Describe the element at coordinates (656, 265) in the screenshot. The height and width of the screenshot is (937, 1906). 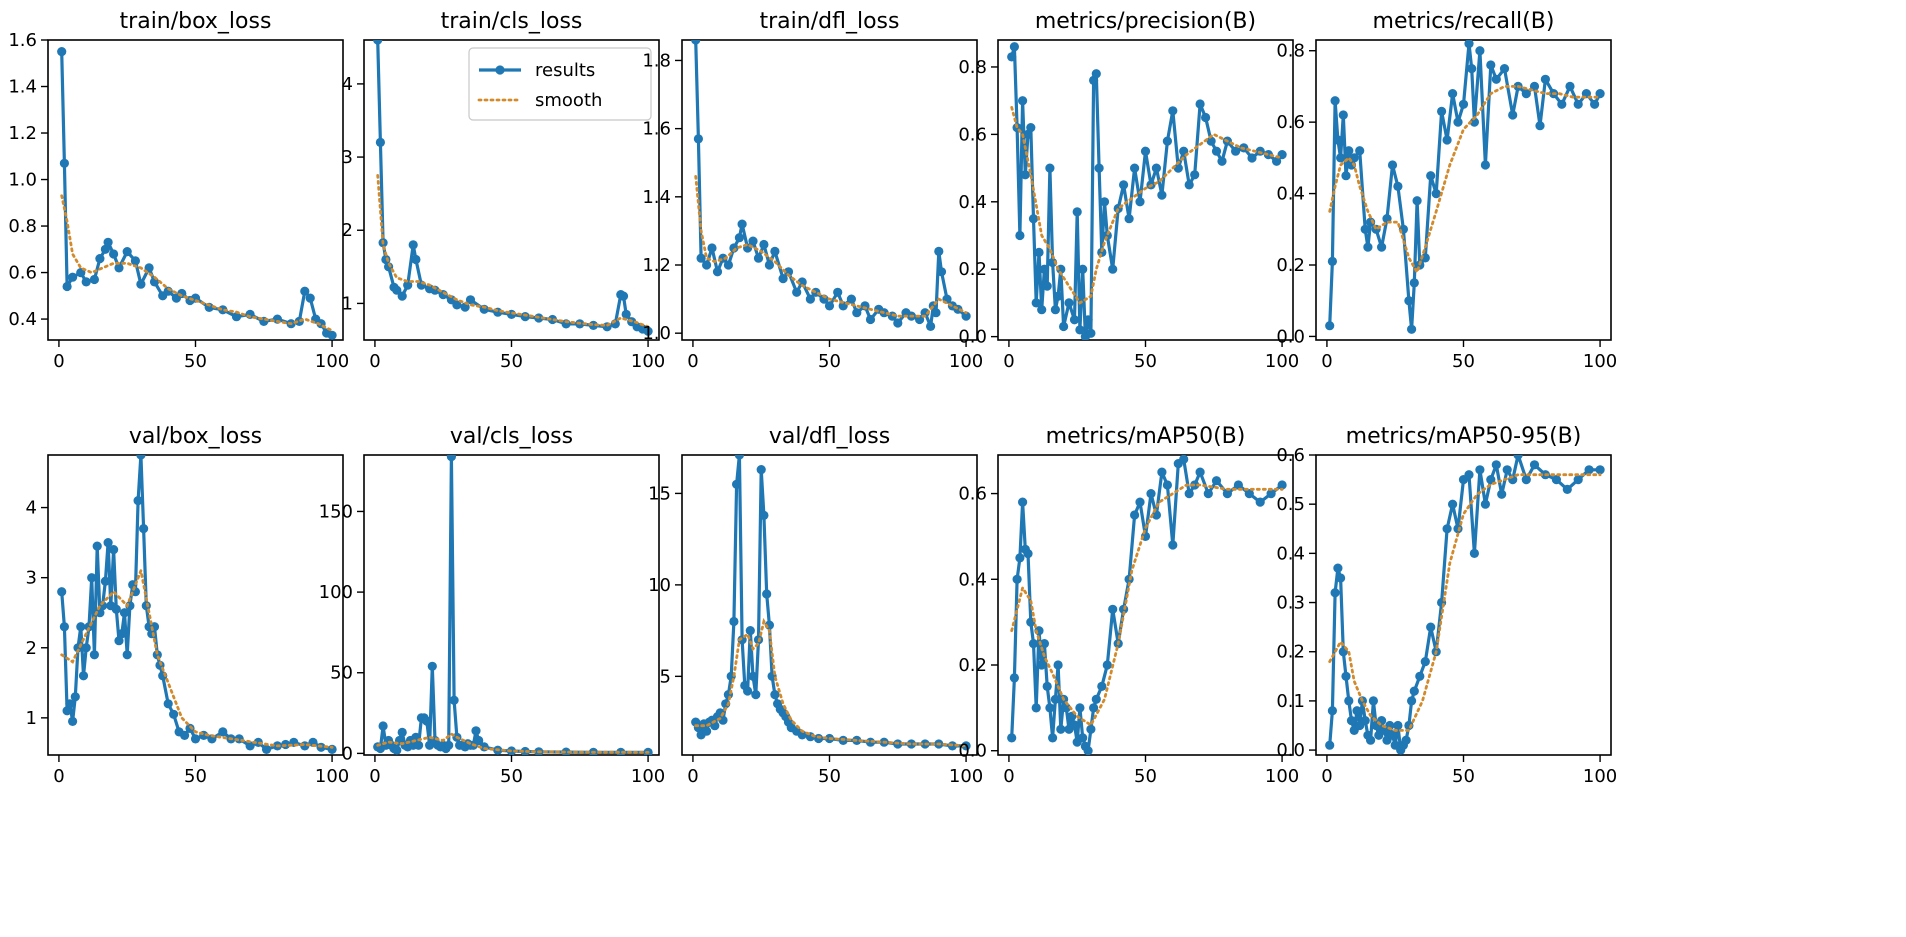
I see `y-tick-label: 1.2` at that location.